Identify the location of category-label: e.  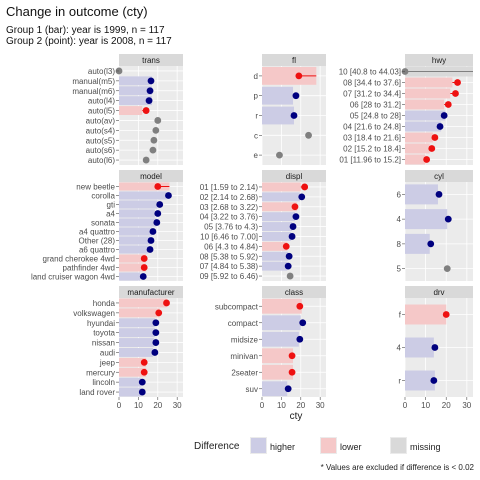
(256, 155).